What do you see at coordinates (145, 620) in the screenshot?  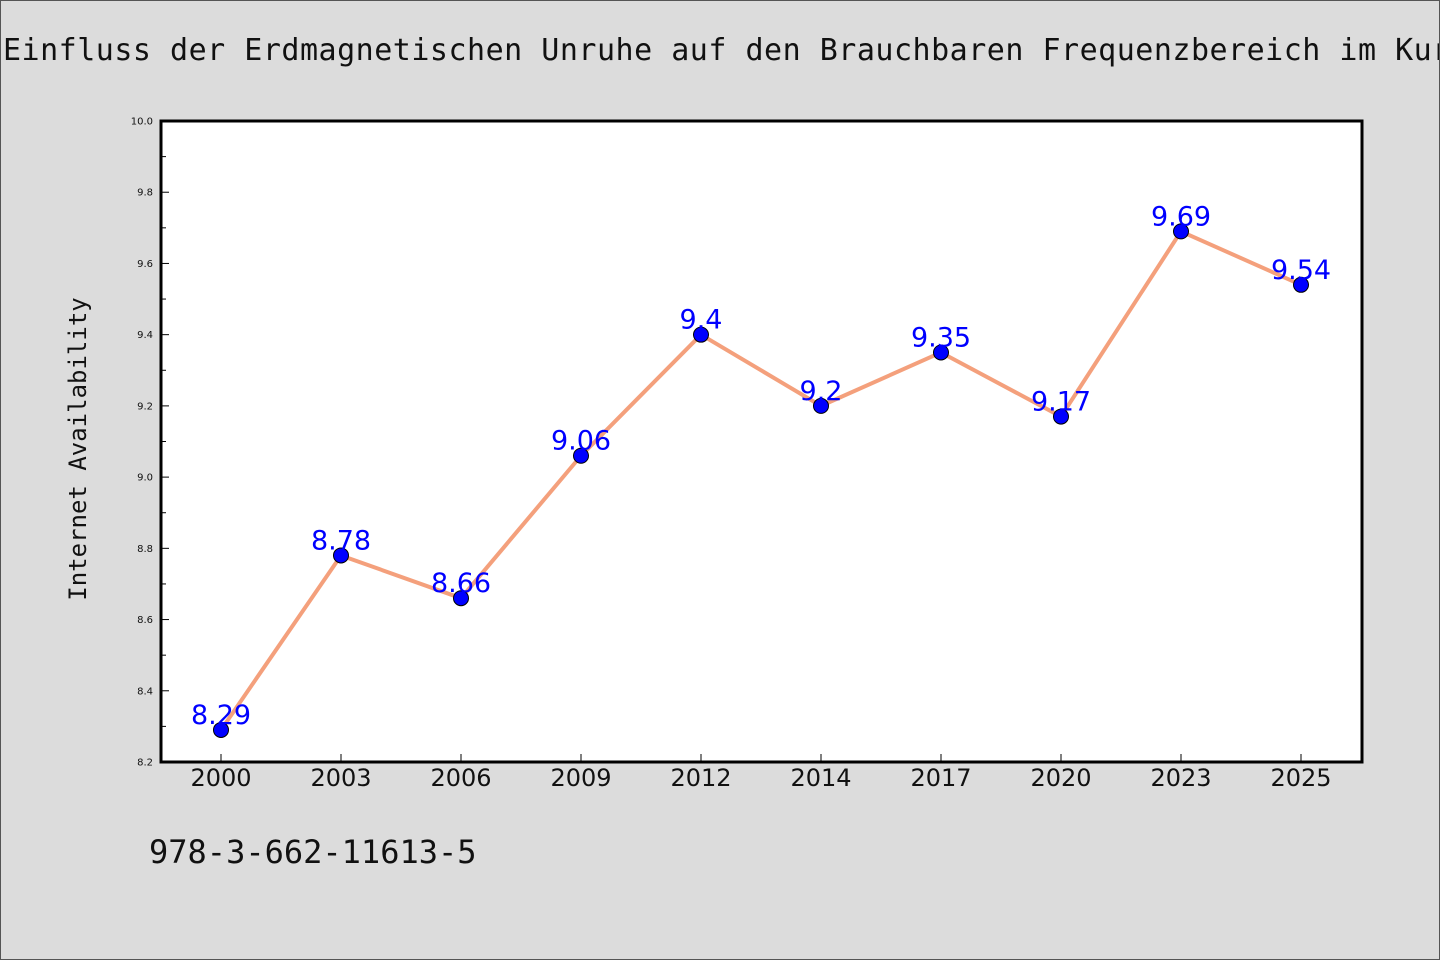 I see `y-tick-label: 8.6` at bounding box center [145, 620].